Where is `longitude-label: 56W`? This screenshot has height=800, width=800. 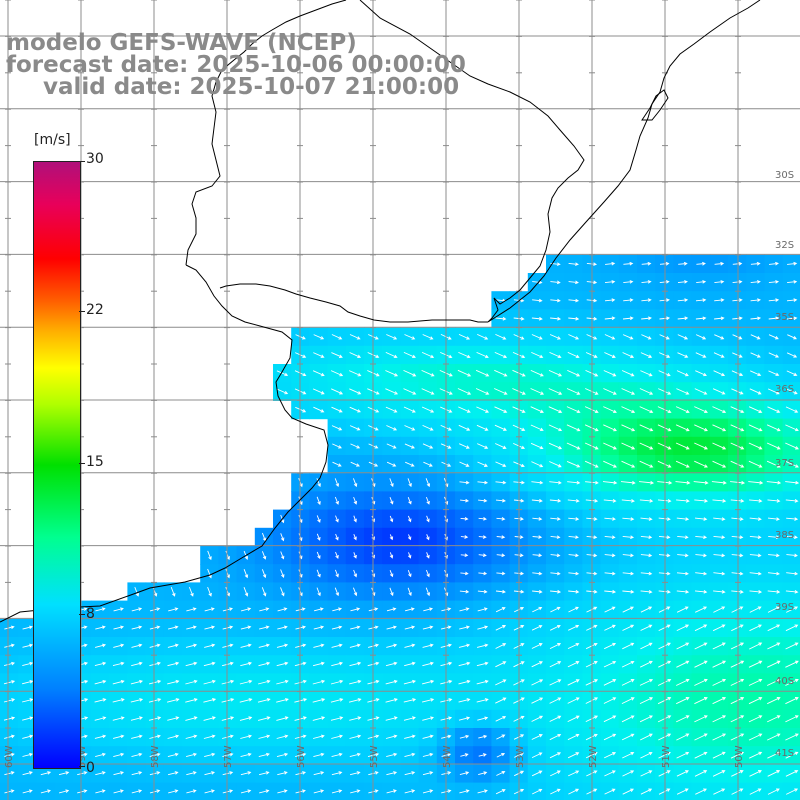
longitude-label: 56W is located at coordinates (301, 756).